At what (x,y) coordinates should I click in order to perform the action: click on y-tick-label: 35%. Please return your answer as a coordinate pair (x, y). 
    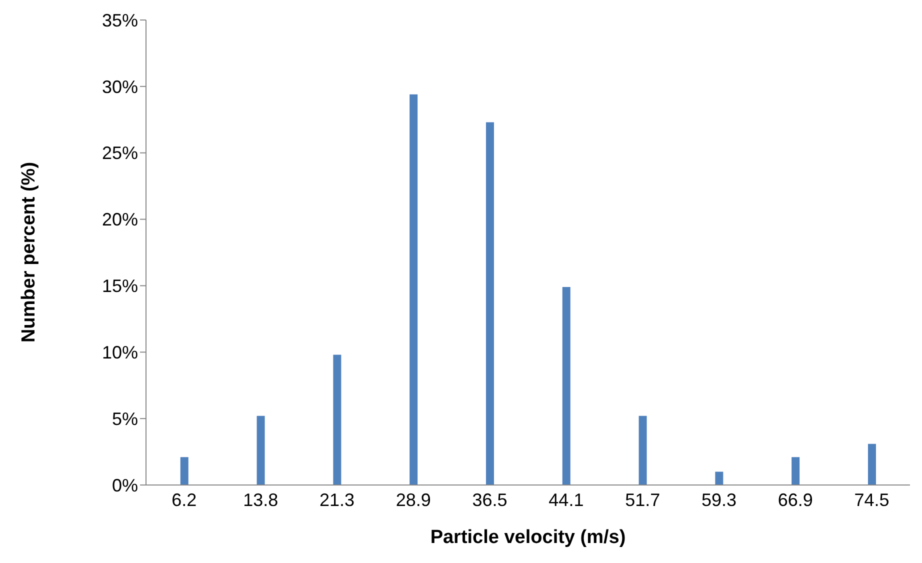
    Looking at the image, I should click on (120, 20).